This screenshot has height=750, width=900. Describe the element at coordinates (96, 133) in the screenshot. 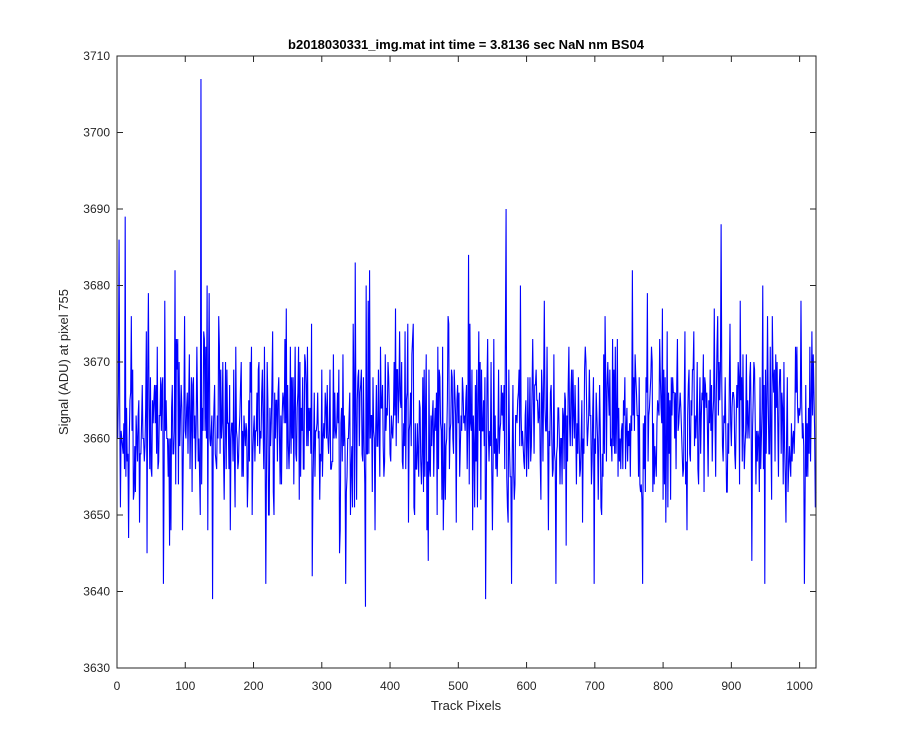

I see `y-tick-label: 3700` at that location.